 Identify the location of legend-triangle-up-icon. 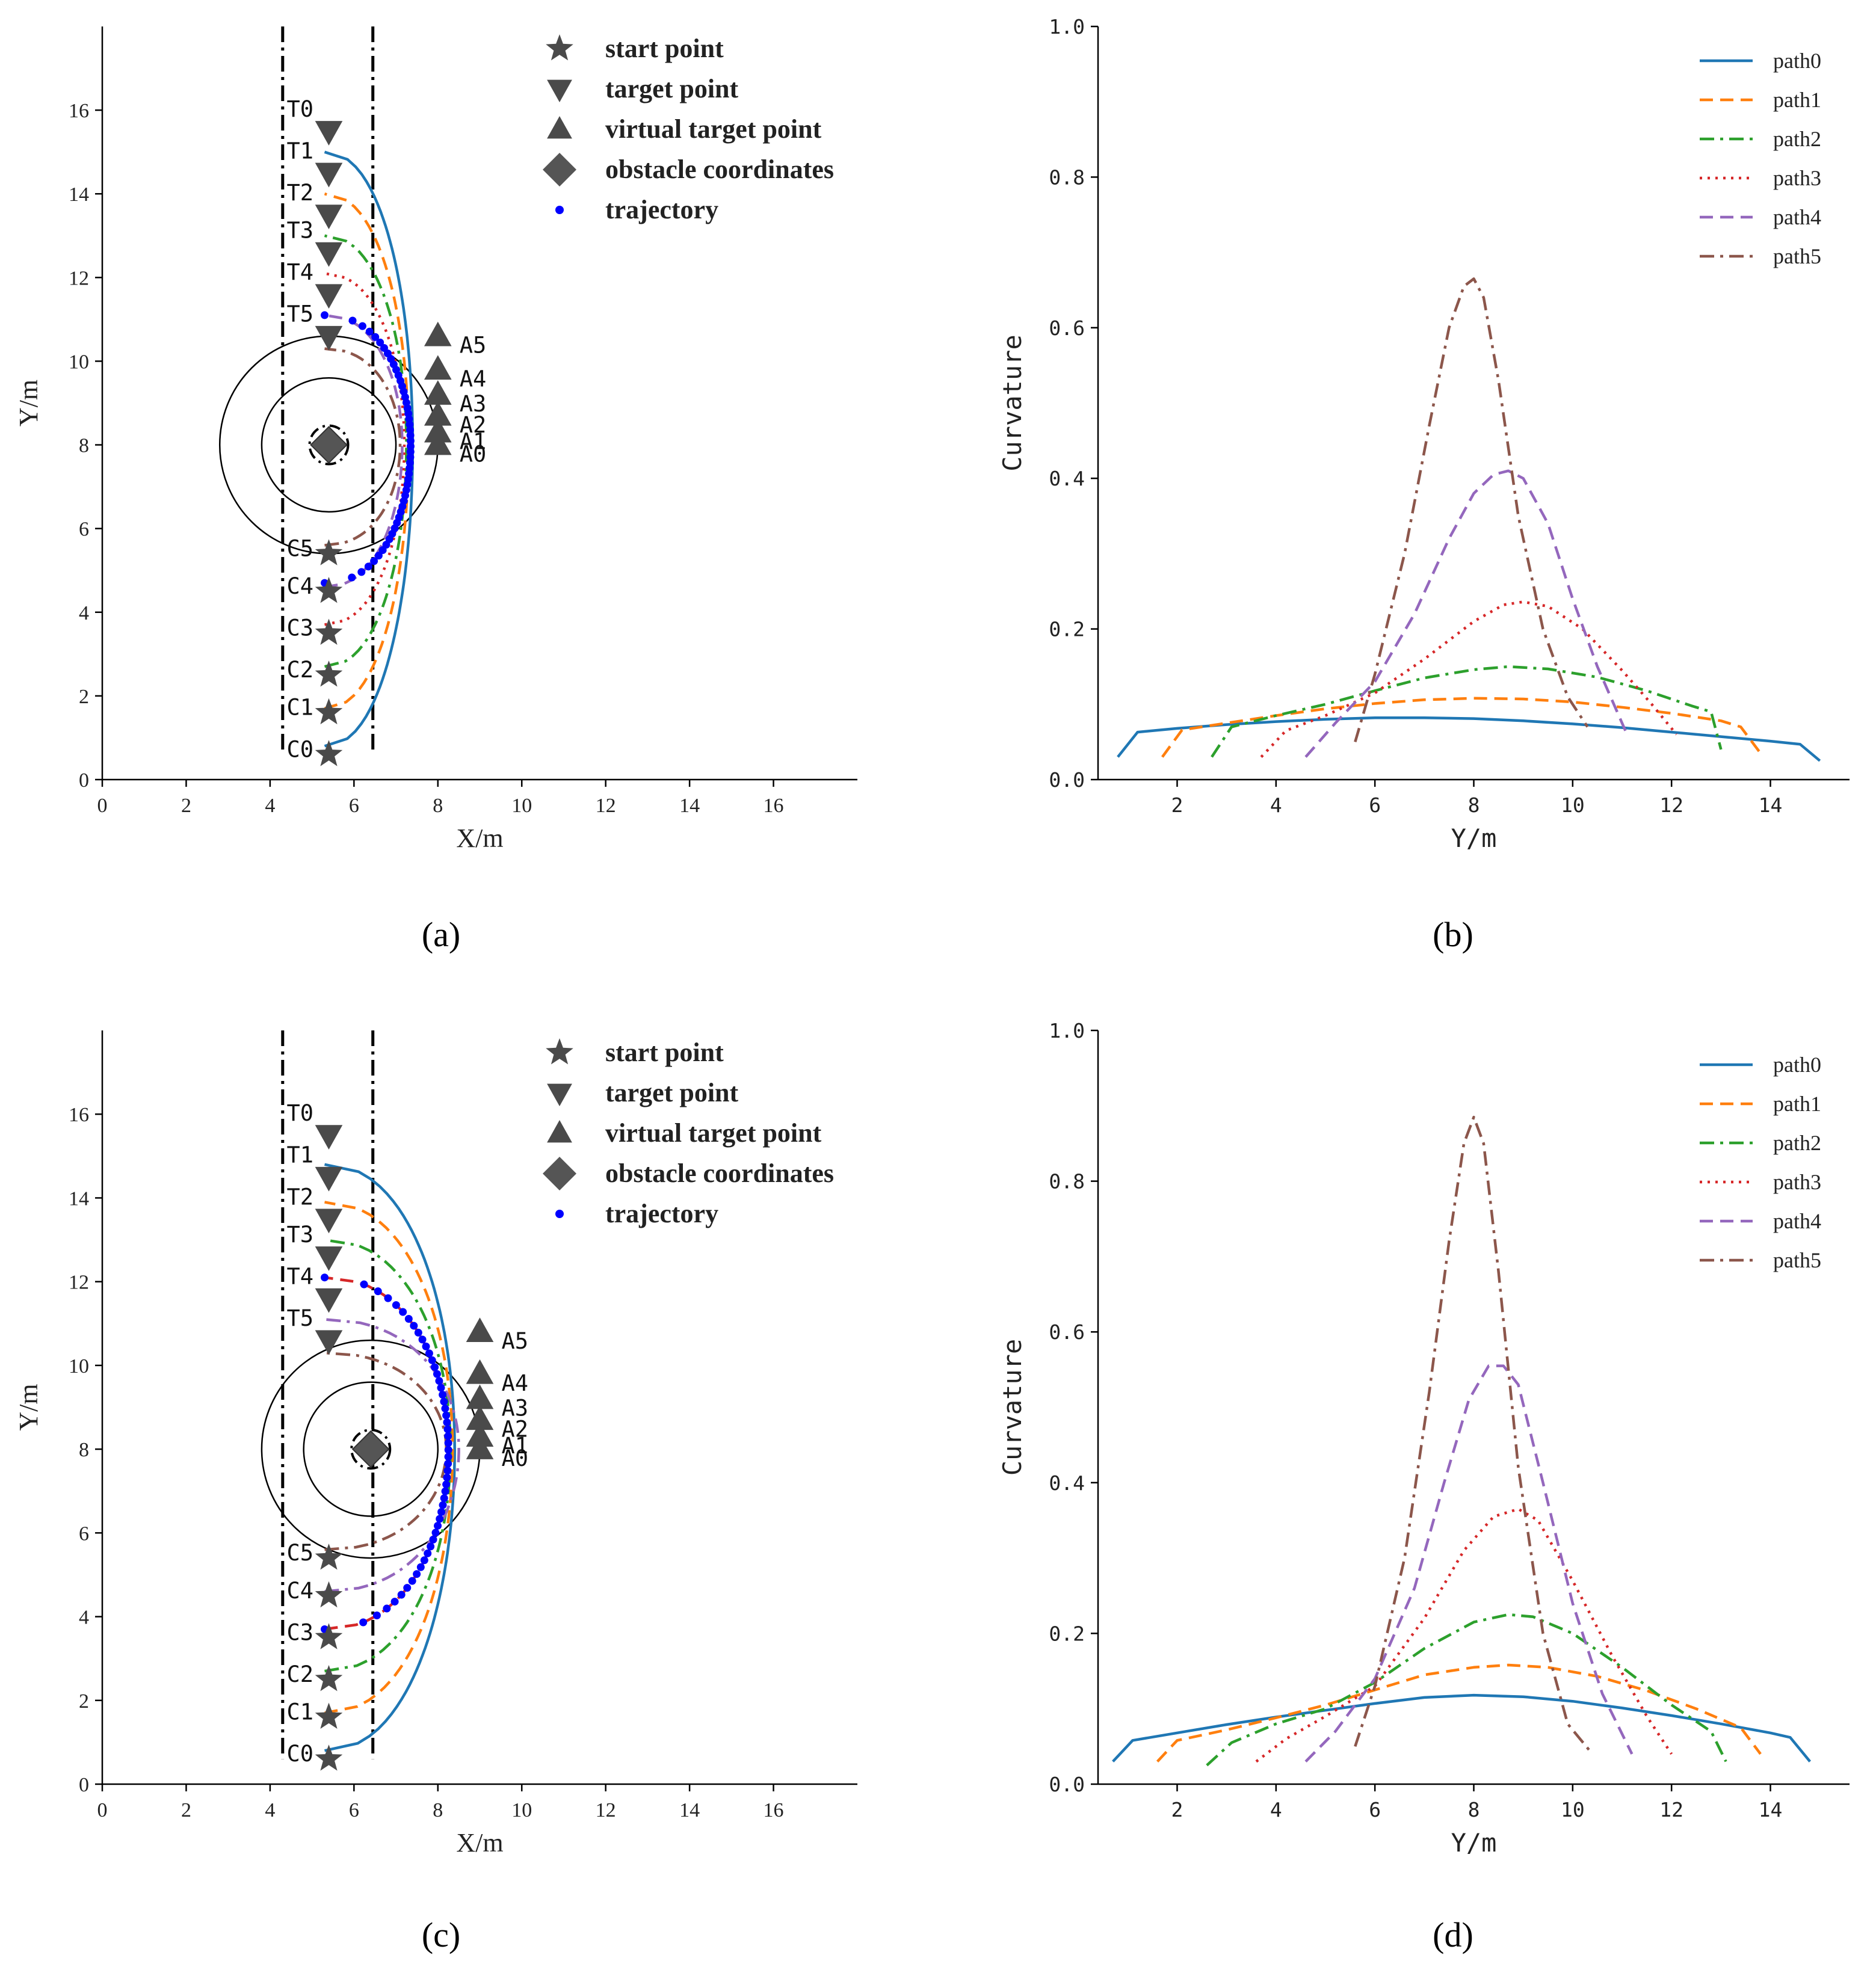
(559, 1131).